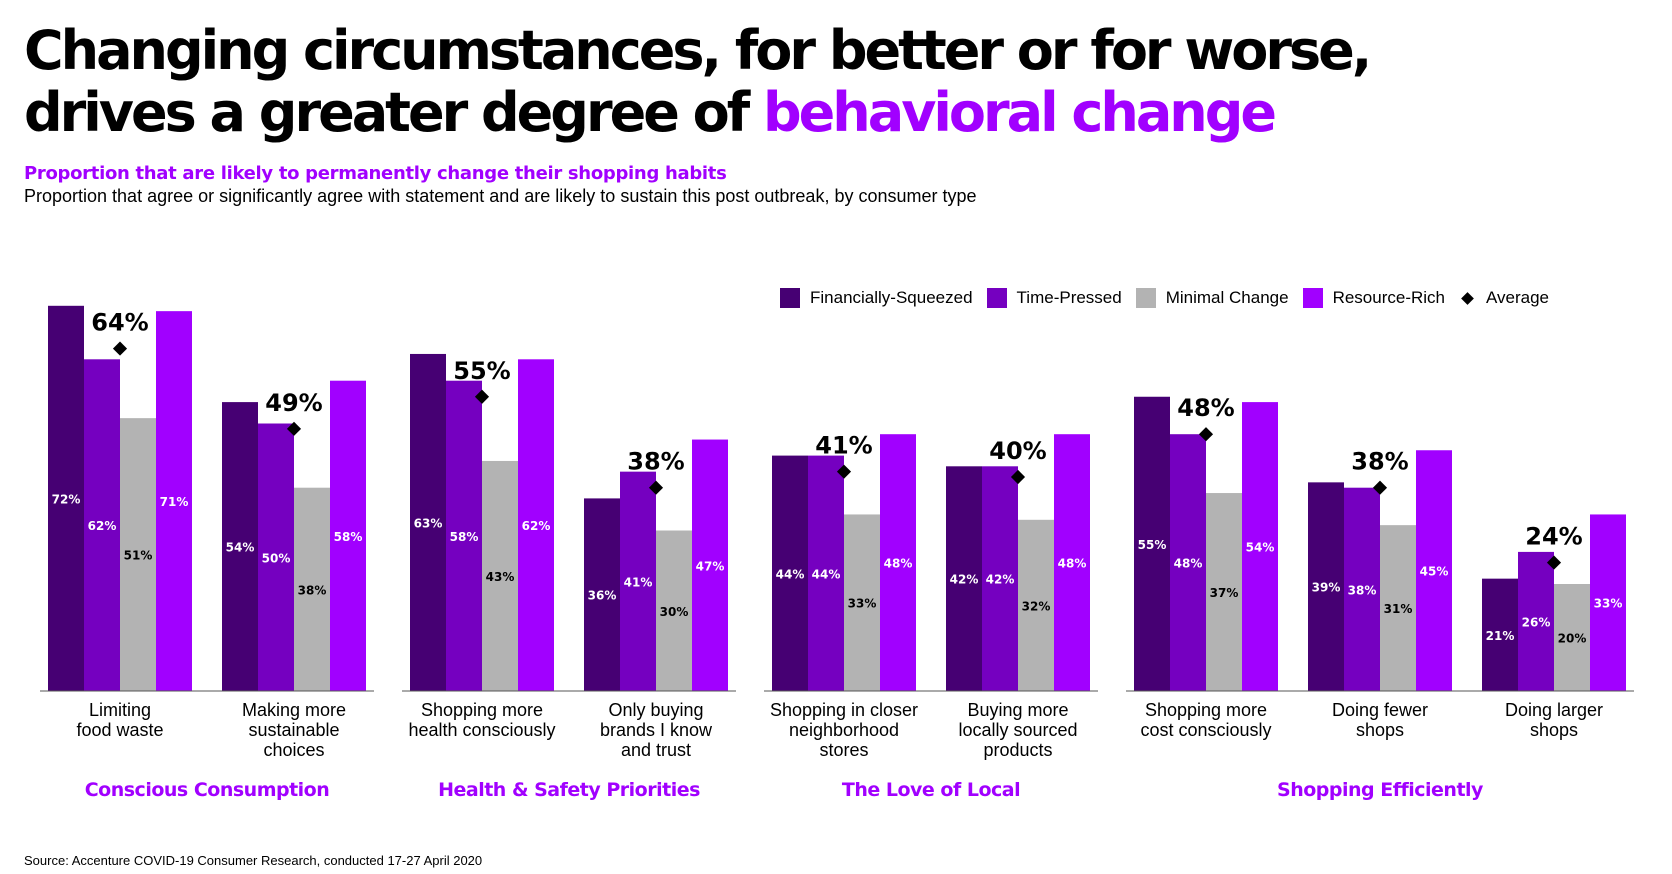 The width and height of the screenshot is (1672, 874). What do you see at coordinates (294, 710) in the screenshot?
I see `category-label: Making more` at bounding box center [294, 710].